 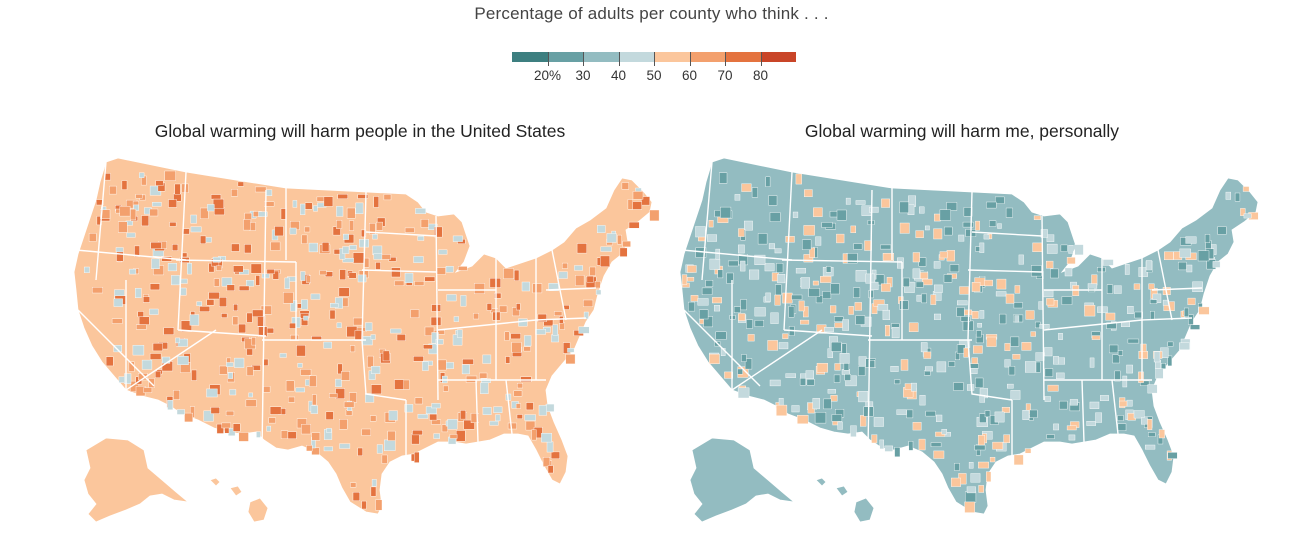 I want to click on legend-label-80: 80, so click(x=760, y=75).